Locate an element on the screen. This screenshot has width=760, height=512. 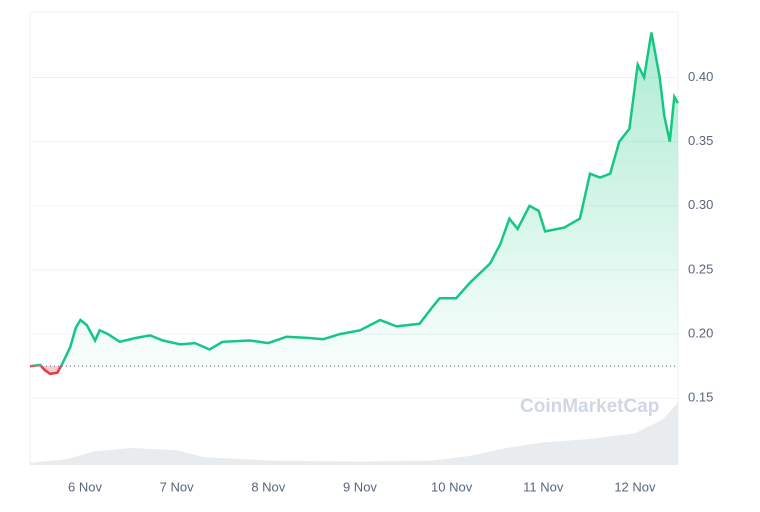
y-tick-label: 0.40 is located at coordinates (700, 76).